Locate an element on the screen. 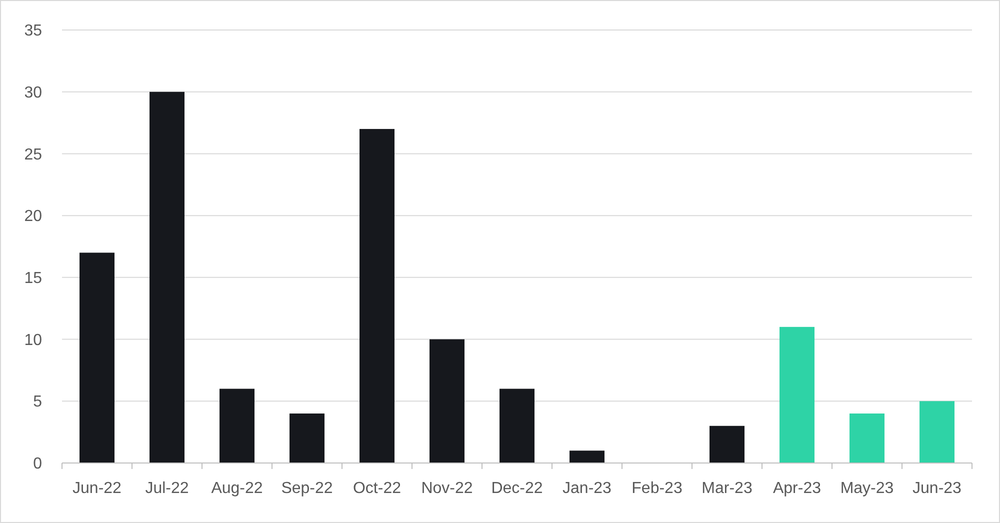 The height and width of the screenshot is (523, 1000). x-tick-label: Jun-23 is located at coordinates (937, 488).